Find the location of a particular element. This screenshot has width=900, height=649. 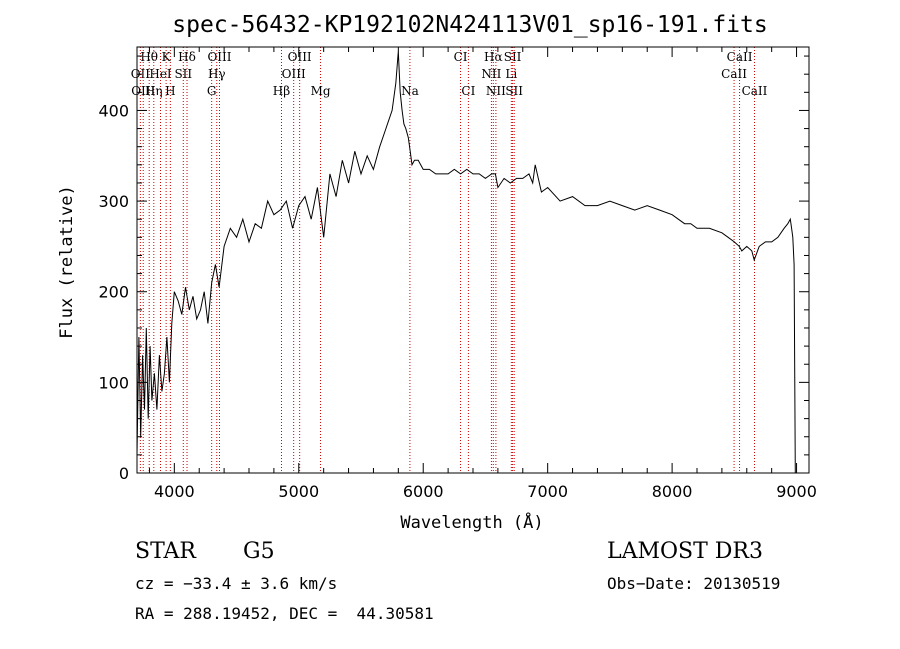

x-tick-label: 5000 is located at coordinates (298, 491).